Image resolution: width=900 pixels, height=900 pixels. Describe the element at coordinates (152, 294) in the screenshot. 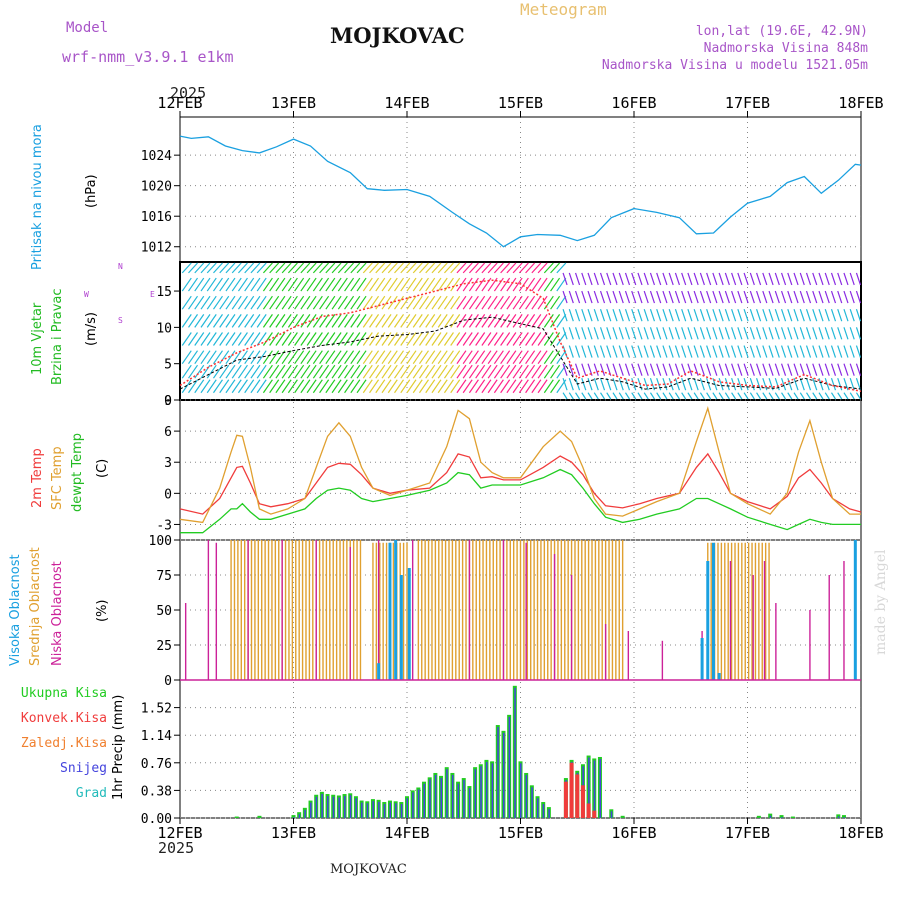

I see `compass-e: E` at that location.